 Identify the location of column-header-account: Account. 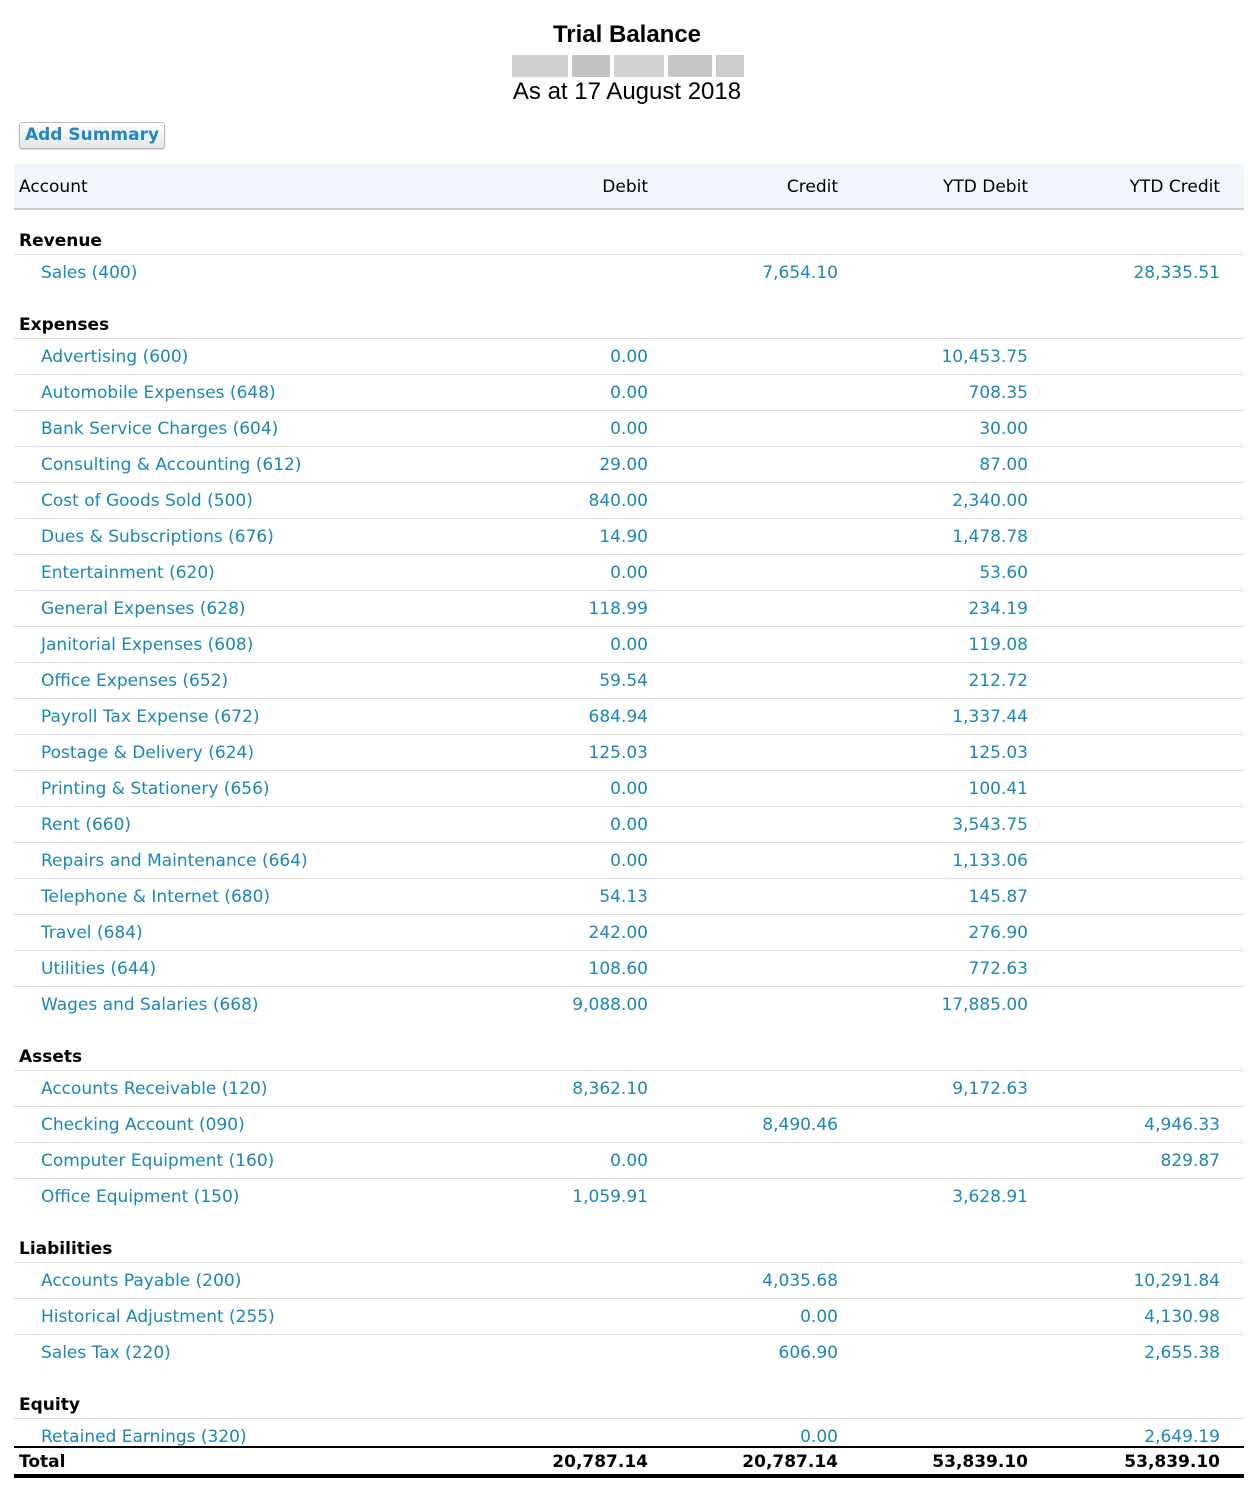
(53, 187).